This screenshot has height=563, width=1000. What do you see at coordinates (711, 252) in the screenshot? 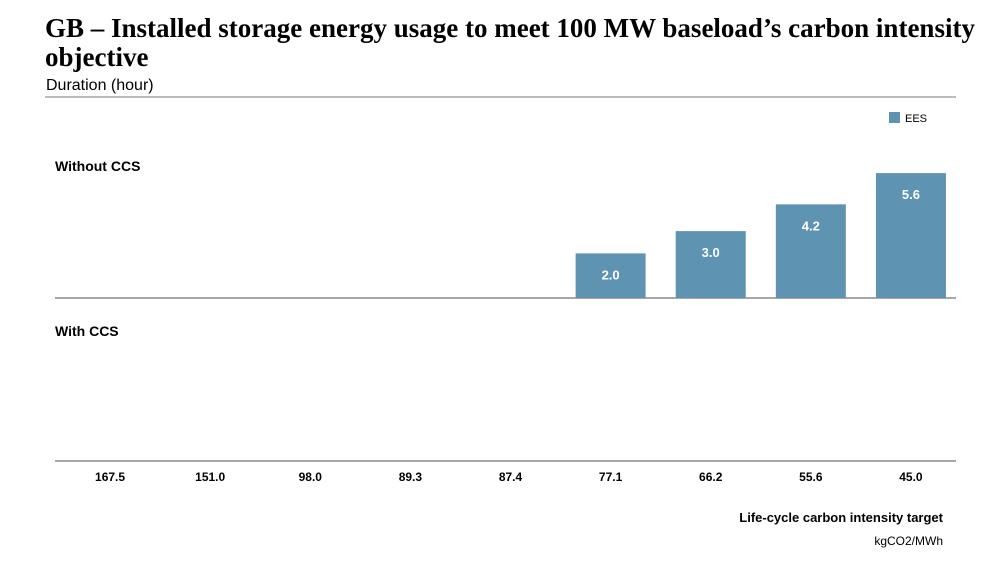
I see `bar-value-label: 3.0` at bounding box center [711, 252].